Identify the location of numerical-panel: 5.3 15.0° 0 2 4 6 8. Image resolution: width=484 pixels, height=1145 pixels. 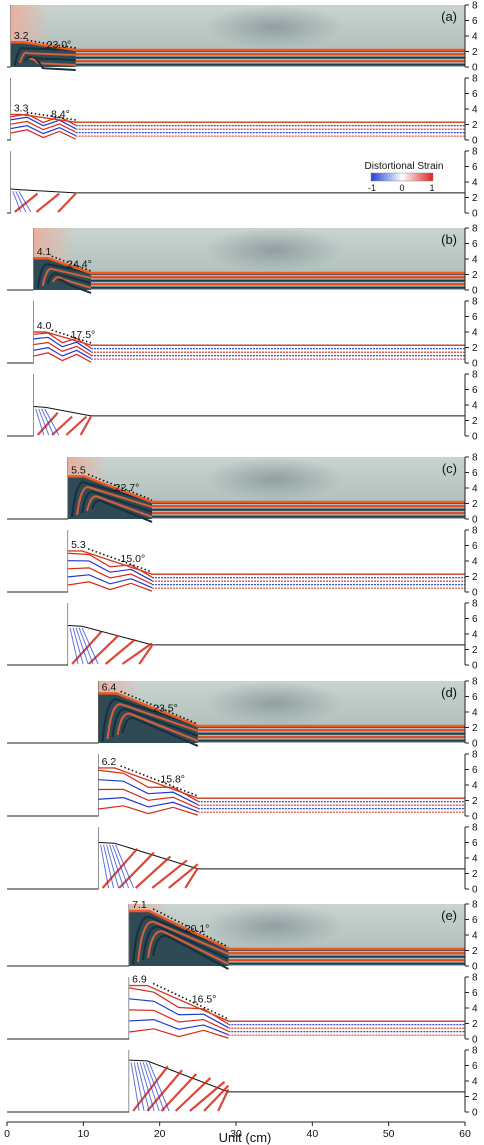
(242, 562).